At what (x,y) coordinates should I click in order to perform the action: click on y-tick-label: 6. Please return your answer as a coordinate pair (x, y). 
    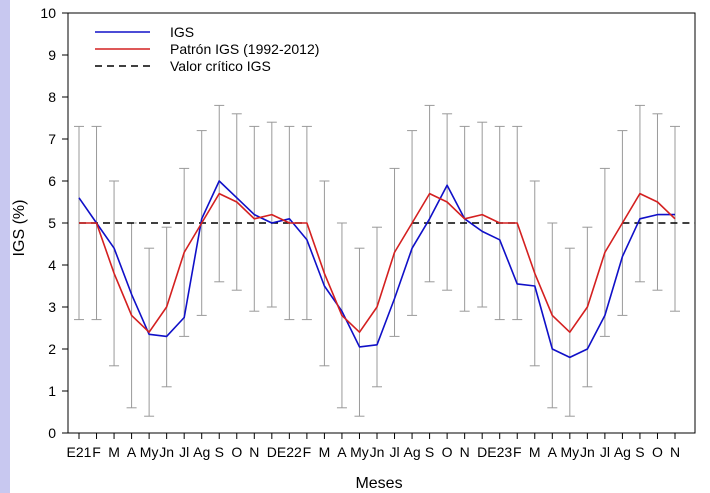
    Looking at the image, I should click on (52, 181).